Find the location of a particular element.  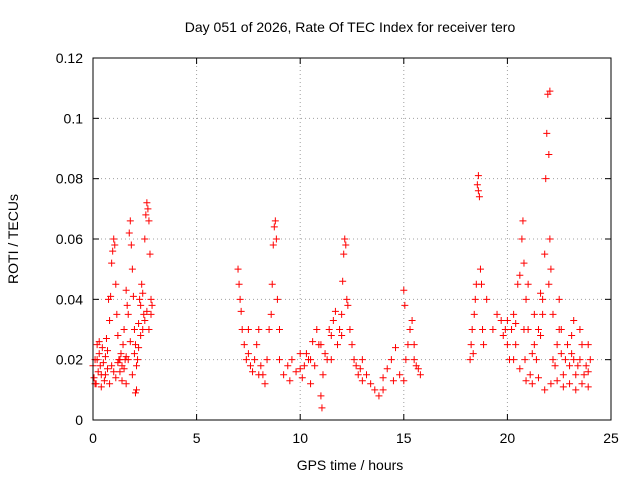

y-axis-label: ROTI / TECUs is located at coordinates (13, 239).